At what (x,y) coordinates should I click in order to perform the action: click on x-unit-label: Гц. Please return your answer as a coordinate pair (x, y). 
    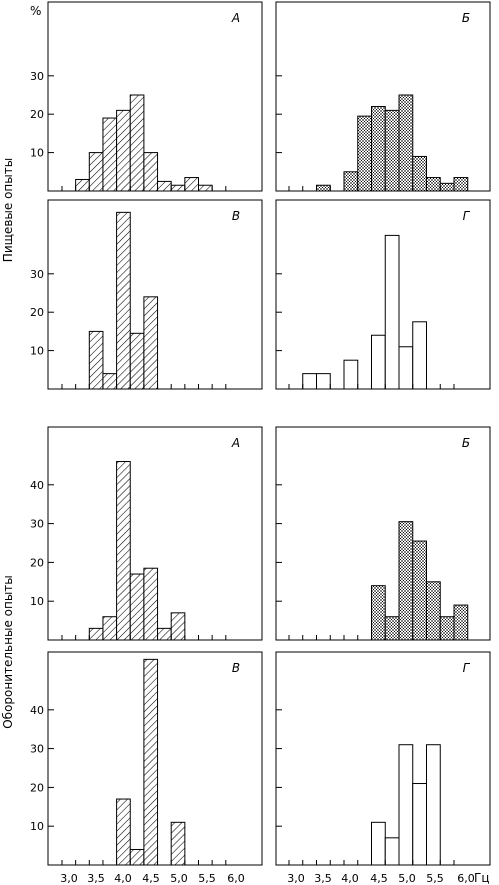
    Looking at the image, I should click on (482, 878).